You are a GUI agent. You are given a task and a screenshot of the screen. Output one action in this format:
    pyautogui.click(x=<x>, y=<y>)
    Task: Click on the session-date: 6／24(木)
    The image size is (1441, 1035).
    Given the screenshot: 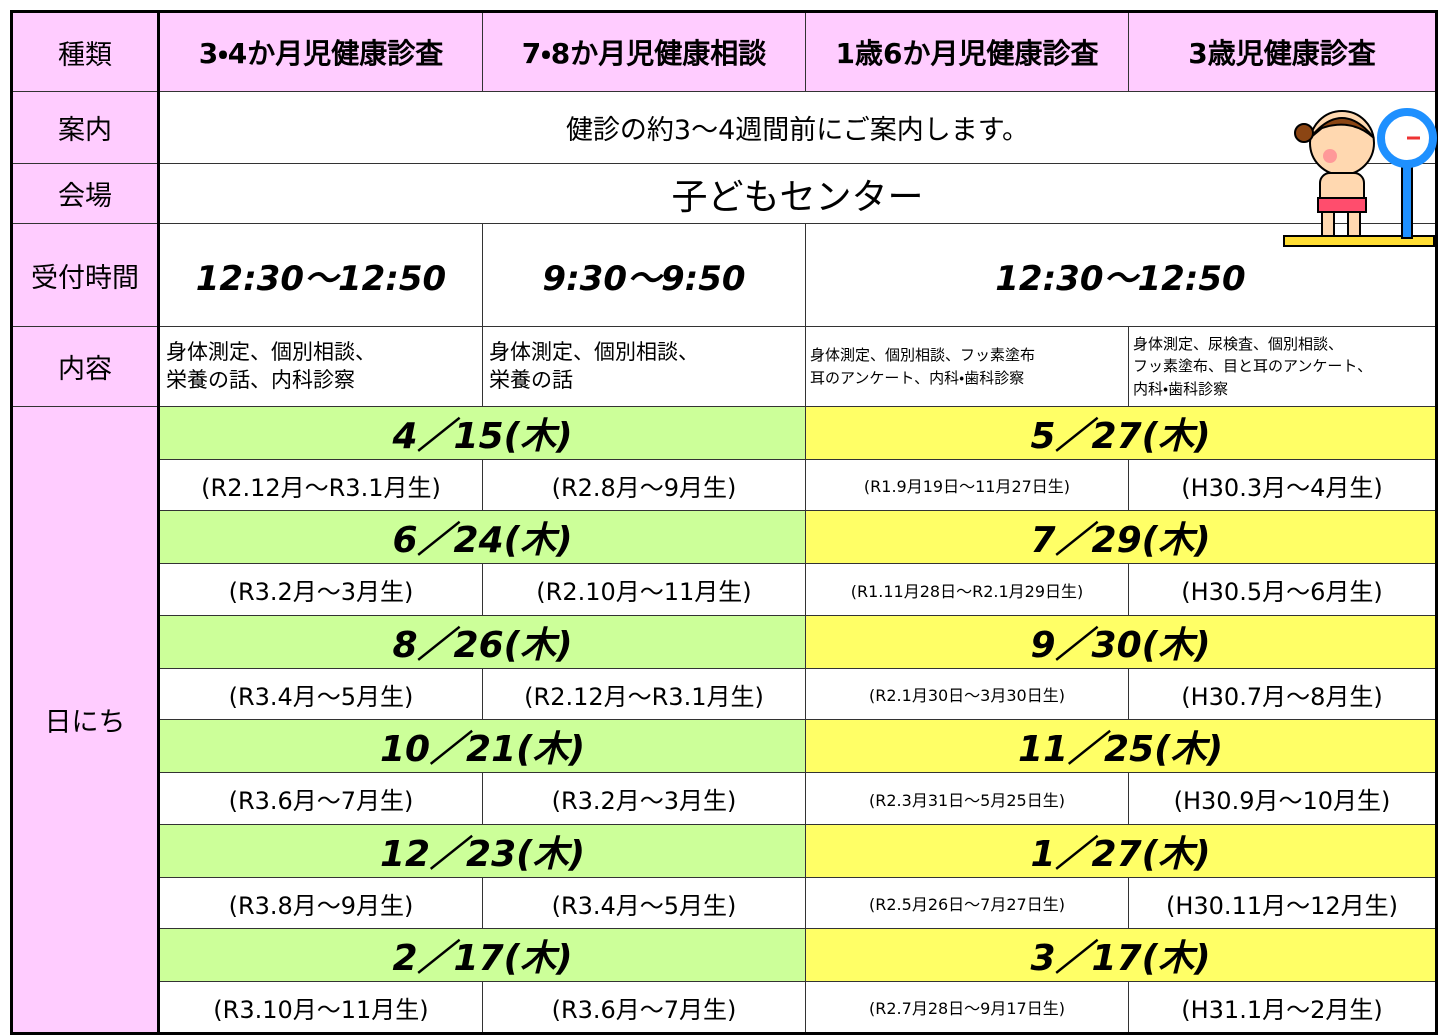 What is the action you would take?
    pyautogui.click(x=482, y=537)
    